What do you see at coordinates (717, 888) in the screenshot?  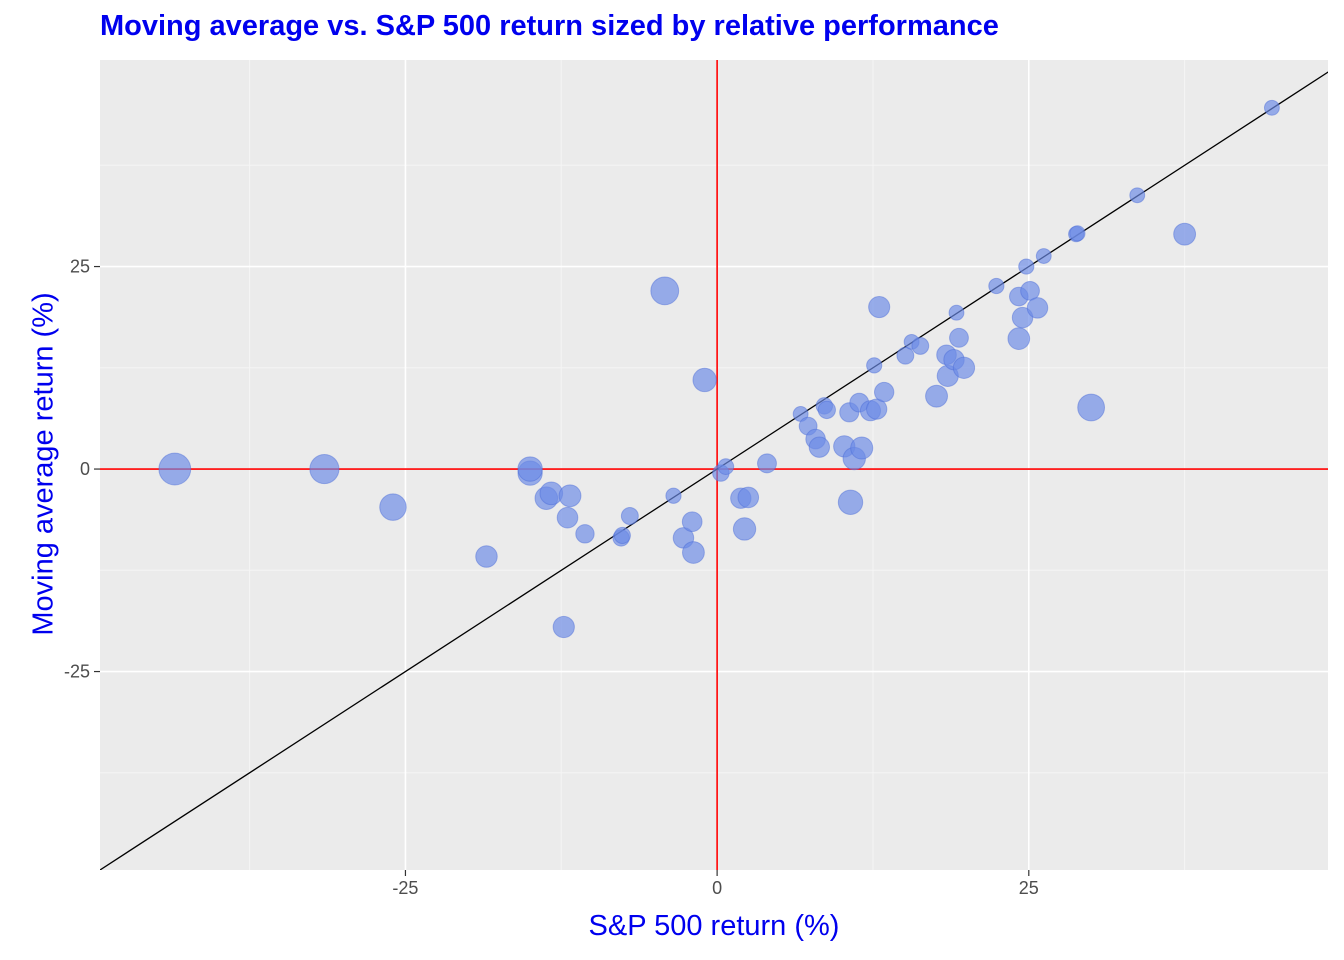 I see `x-tick-label: 0` at bounding box center [717, 888].